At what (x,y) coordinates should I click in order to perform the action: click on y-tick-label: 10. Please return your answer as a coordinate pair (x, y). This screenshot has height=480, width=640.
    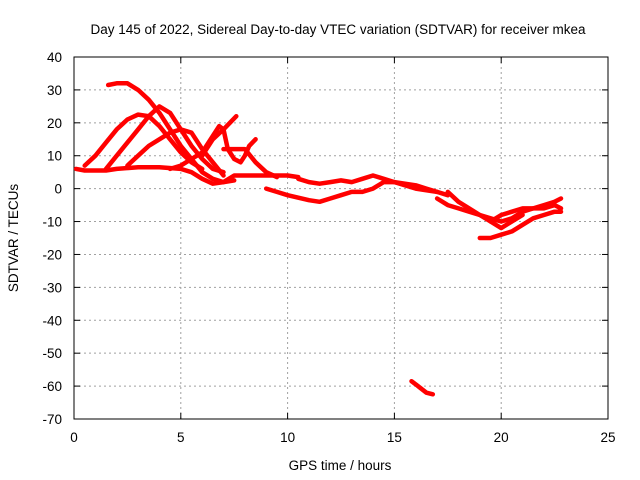
    Looking at the image, I should click on (54, 156).